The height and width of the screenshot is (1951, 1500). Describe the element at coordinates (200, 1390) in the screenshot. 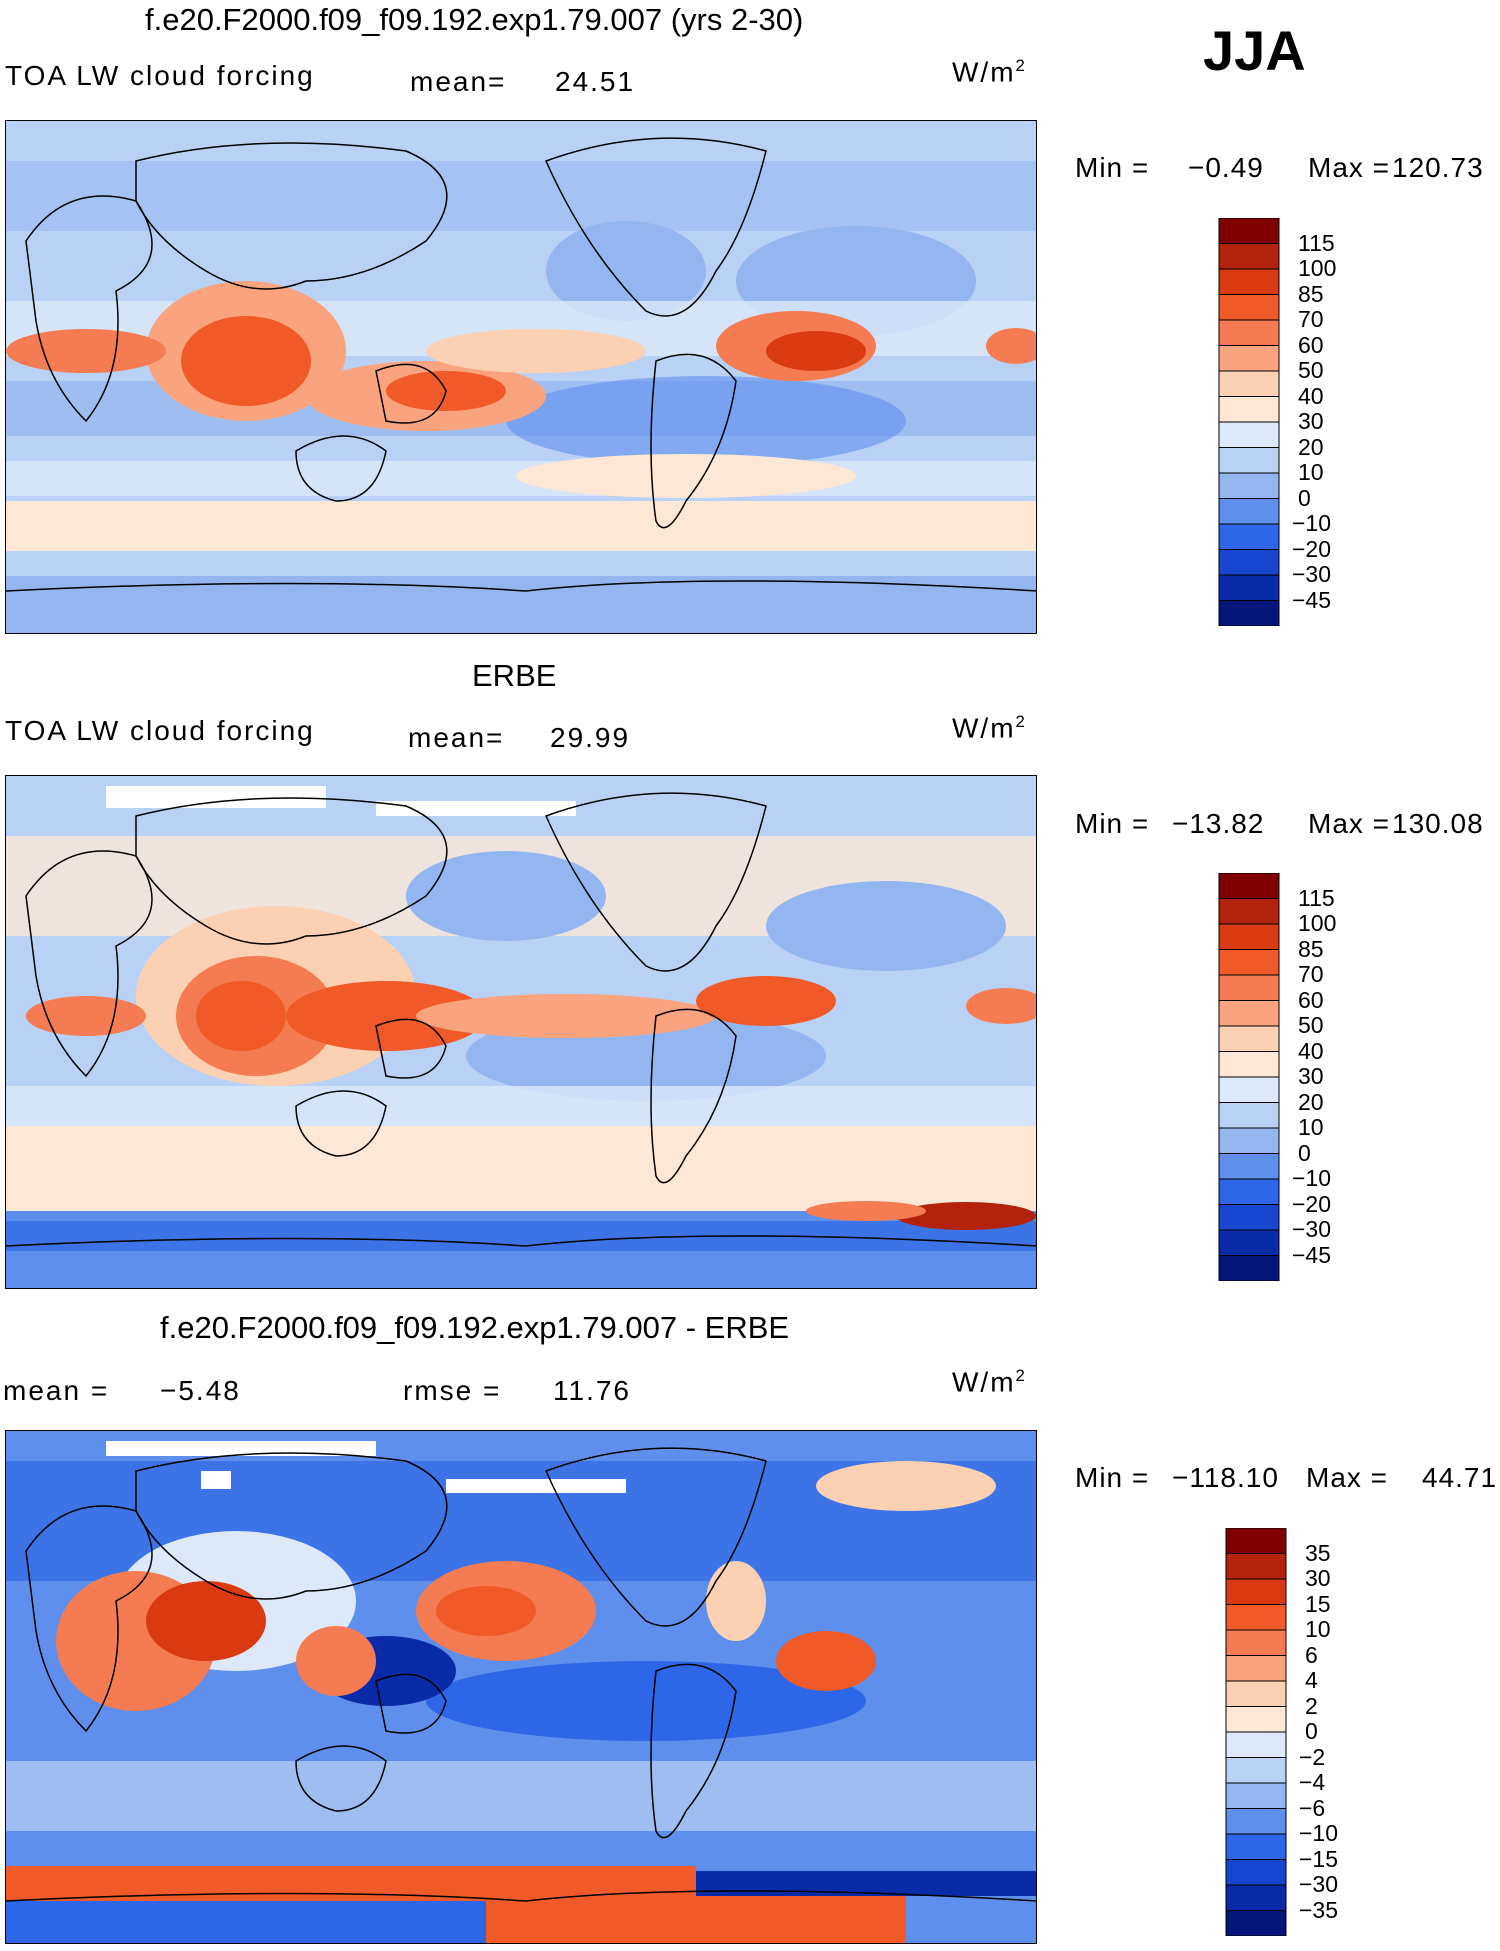

I see `panel3-mean-value: −5.48` at that location.